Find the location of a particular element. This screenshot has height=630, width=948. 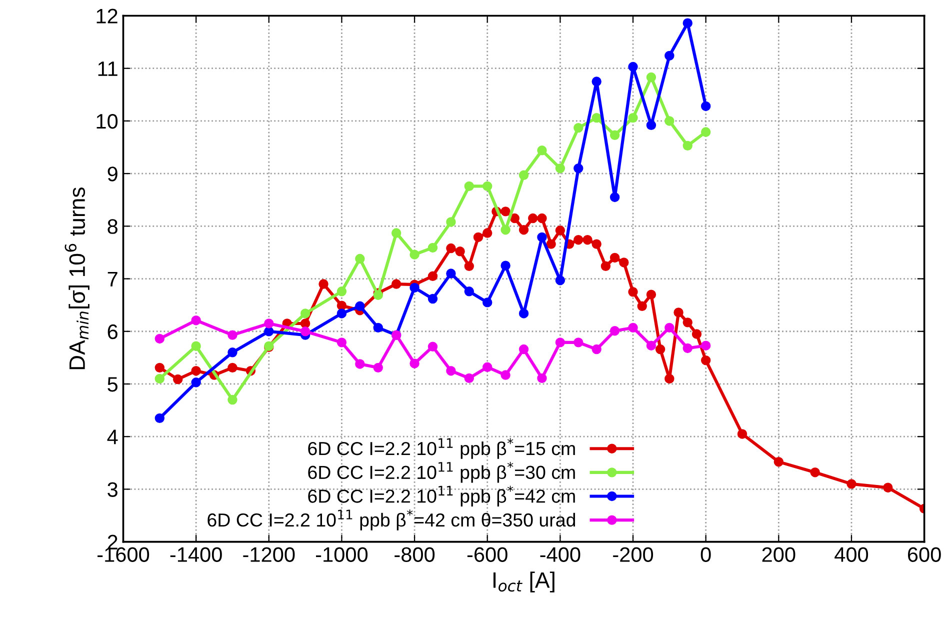

y-tick-label: 6 is located at coordinates (113, 332).